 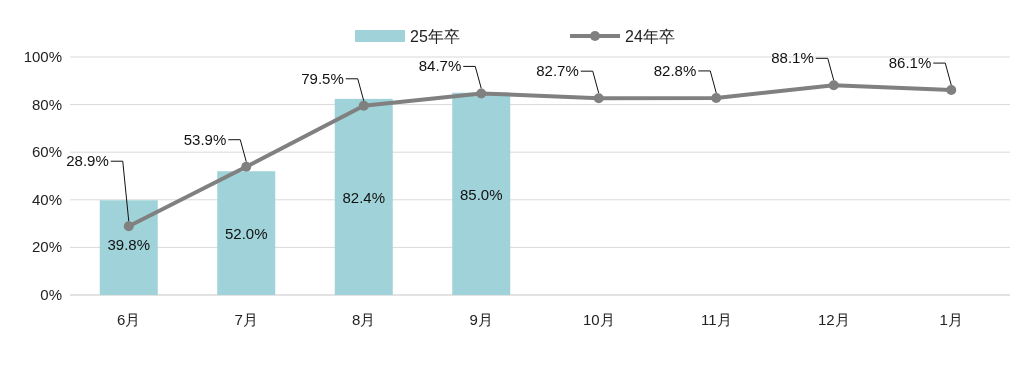 I want to click on x-tick-label: 6月, so click(x=129, y=319).